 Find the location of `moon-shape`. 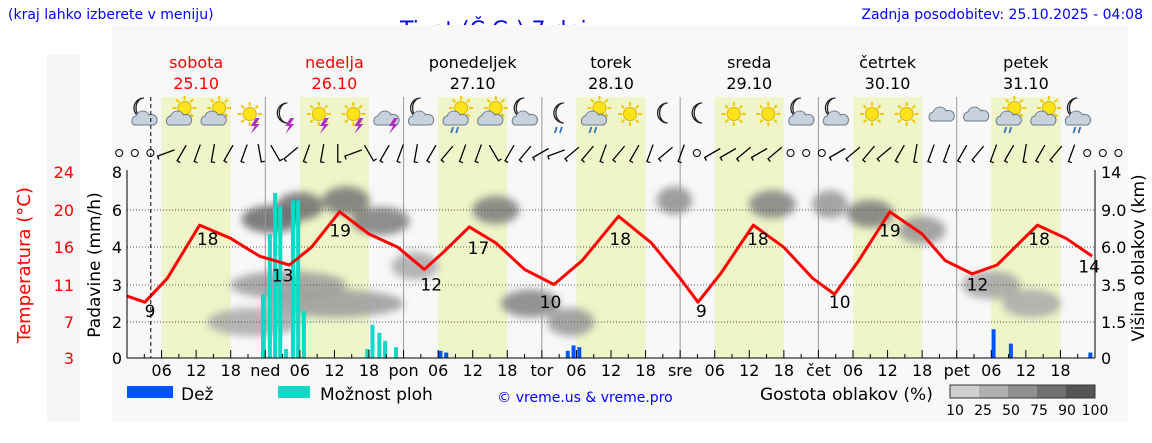

moon-shape is located at coordinates (697, 113).